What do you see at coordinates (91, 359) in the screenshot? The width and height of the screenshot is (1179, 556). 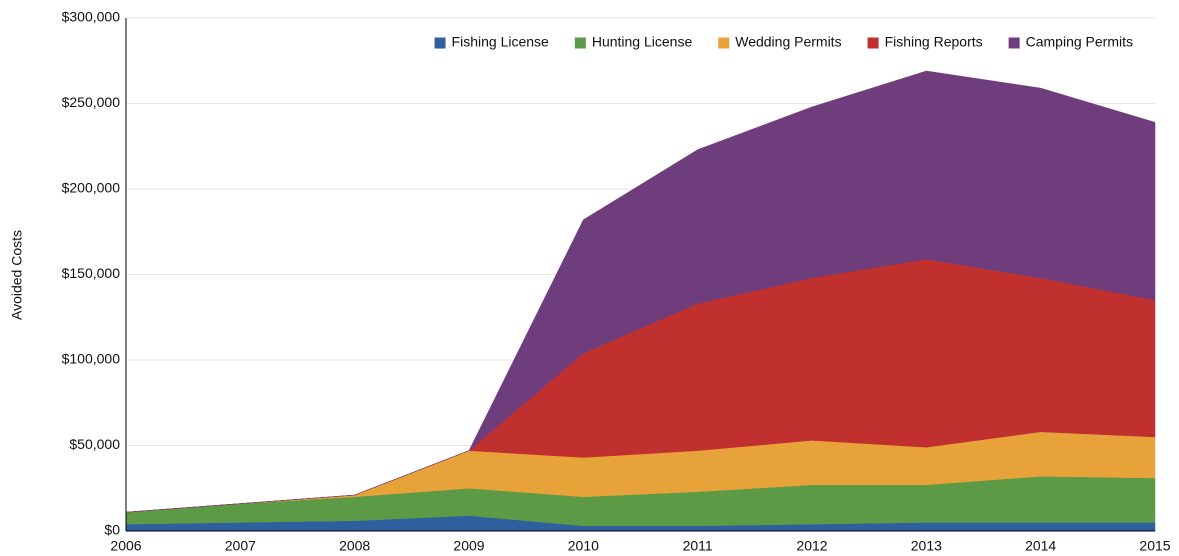 I see `y-tick-label: $100,000` at bounding box center [91, 359].